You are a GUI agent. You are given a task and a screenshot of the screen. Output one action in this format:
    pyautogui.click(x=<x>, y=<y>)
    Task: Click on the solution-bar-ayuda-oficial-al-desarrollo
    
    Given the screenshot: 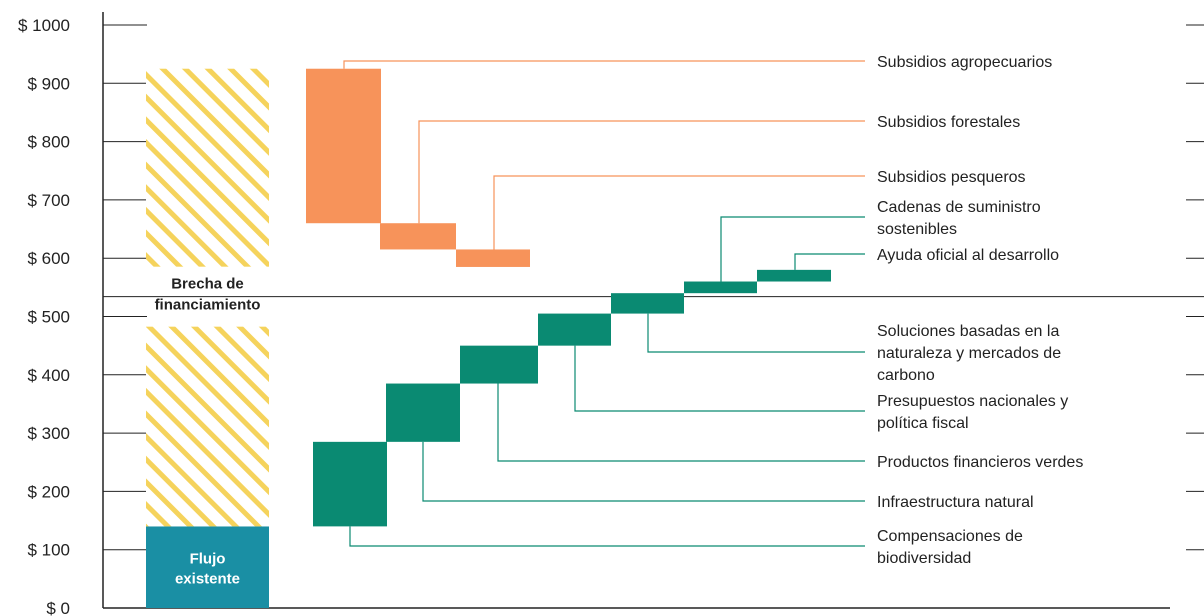 What is the action you would take?
    pyautogui.click(x=794, y=275)
    